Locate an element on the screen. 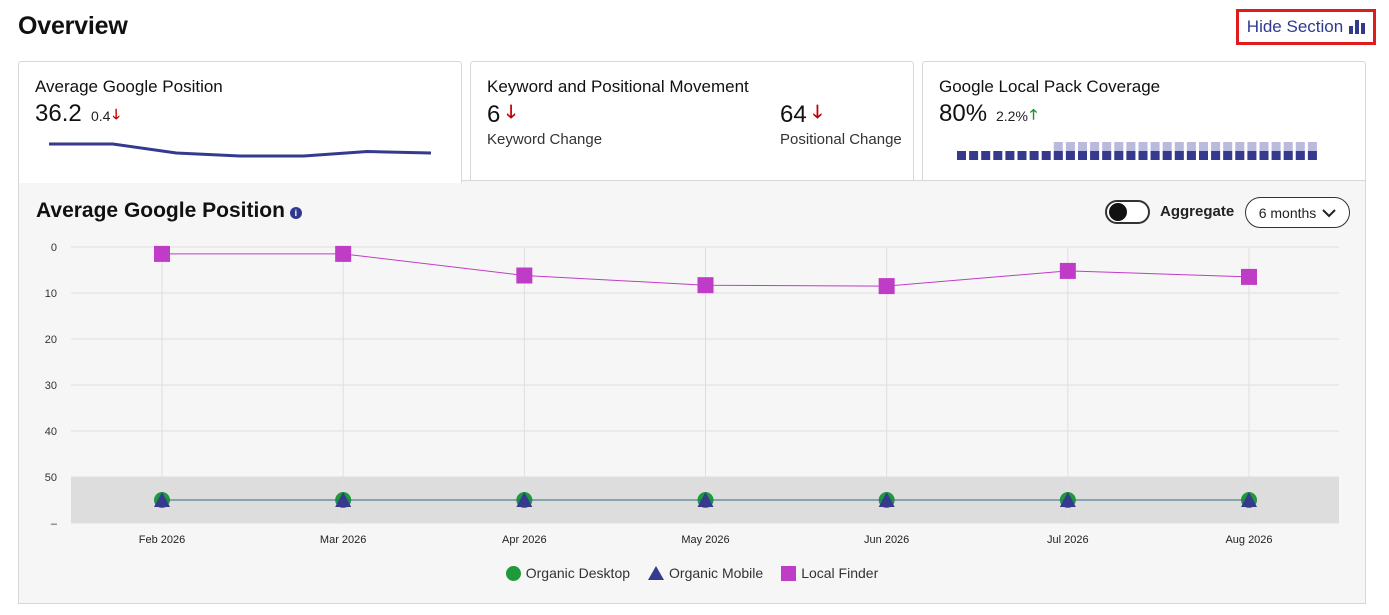 The width and height of the screenshot is (1389, 615). sparkline is located at coordinates (240, 150).